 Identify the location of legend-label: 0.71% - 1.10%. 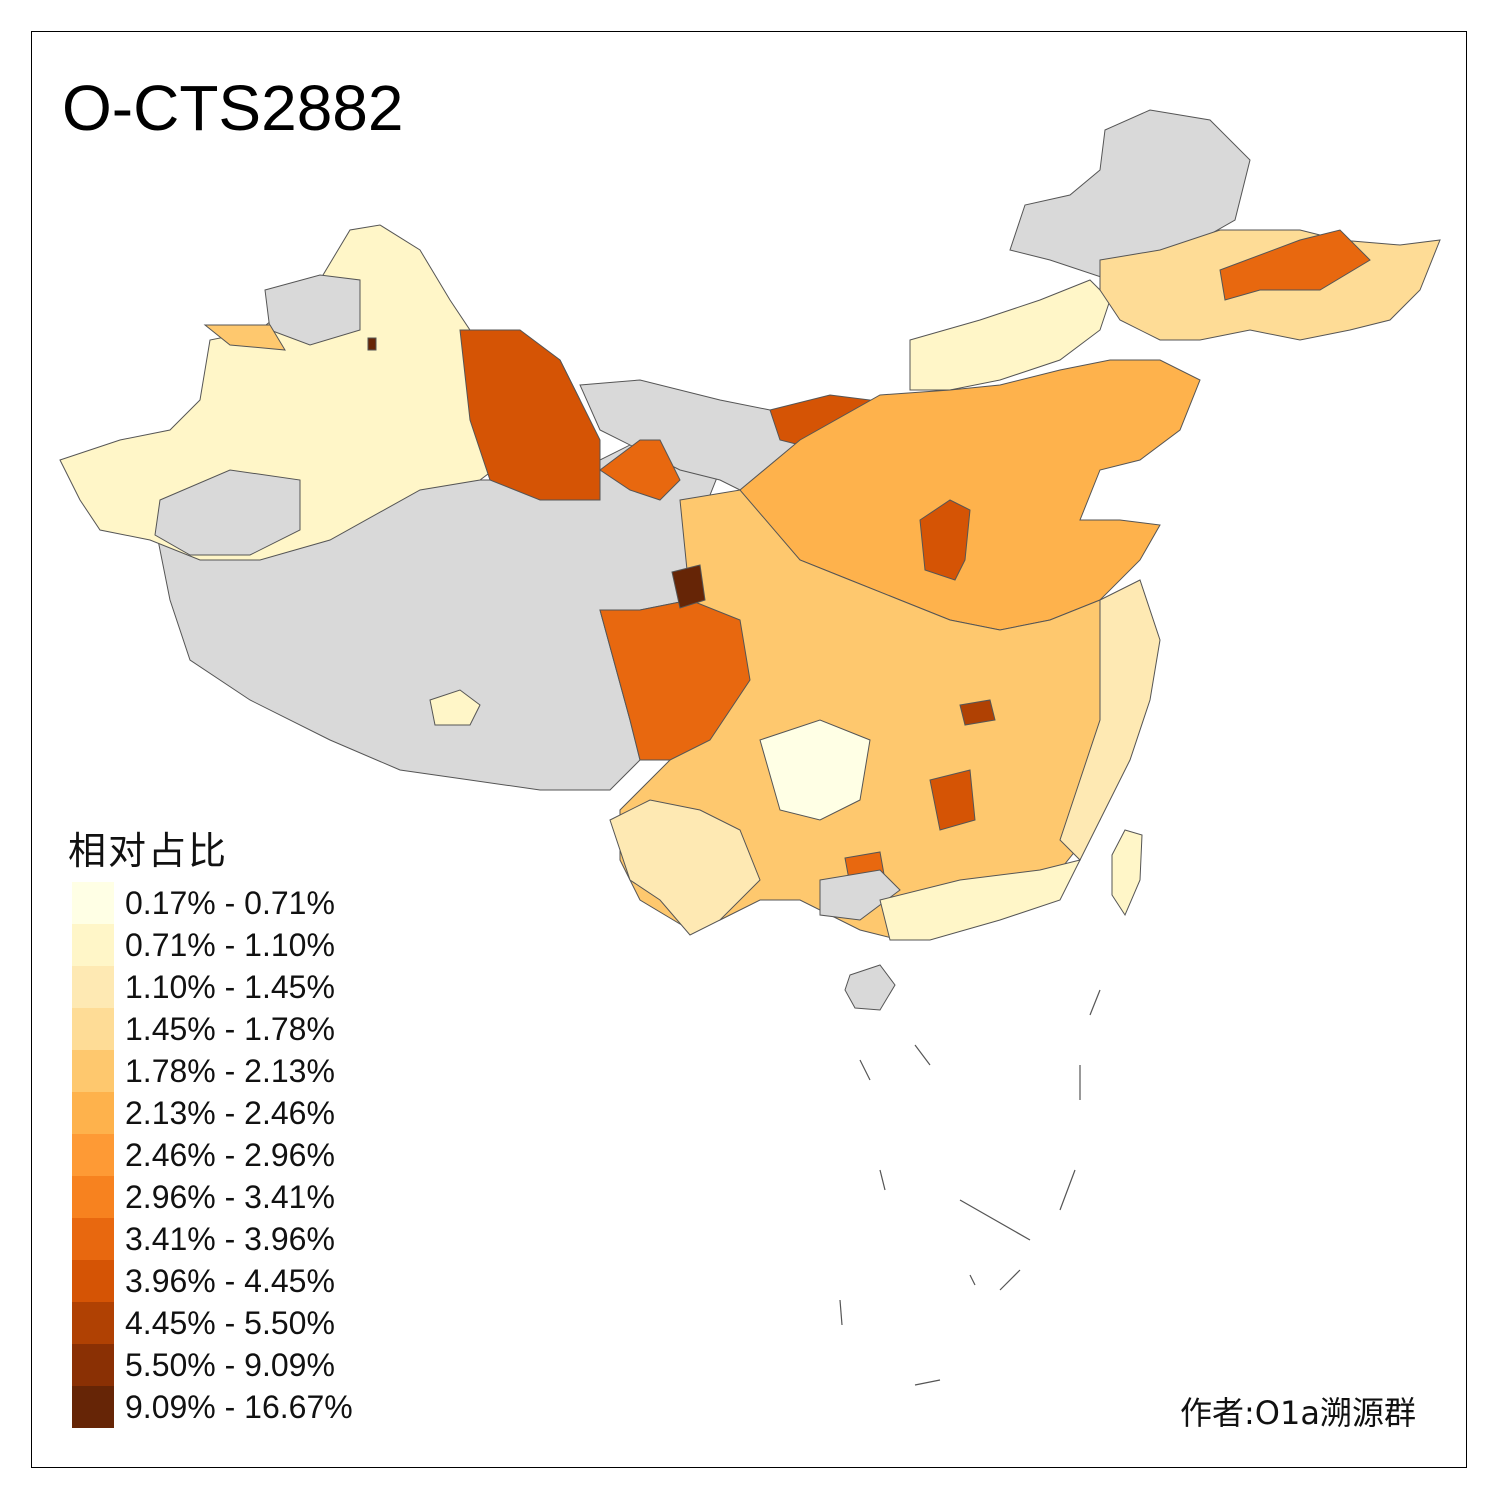
(230, 944).